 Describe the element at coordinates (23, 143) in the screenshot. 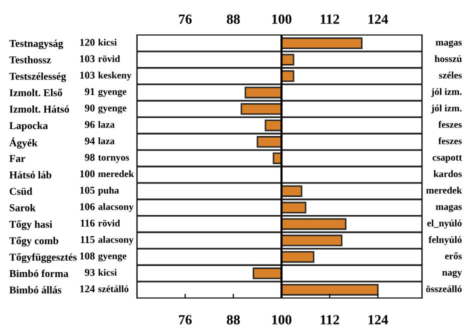

I see `y-tick-label: Ágyék` at that location.